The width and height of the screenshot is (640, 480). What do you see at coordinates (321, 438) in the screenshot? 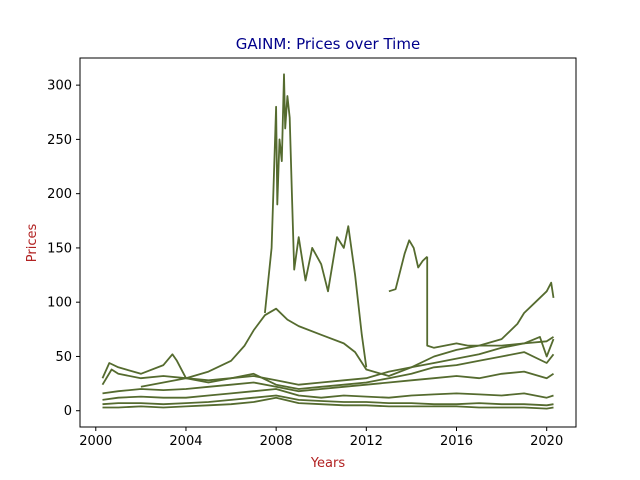
I see `x-axis-ticks: 2000 2004 2008 2012 2016 2020` at bounding box center [321, 438].